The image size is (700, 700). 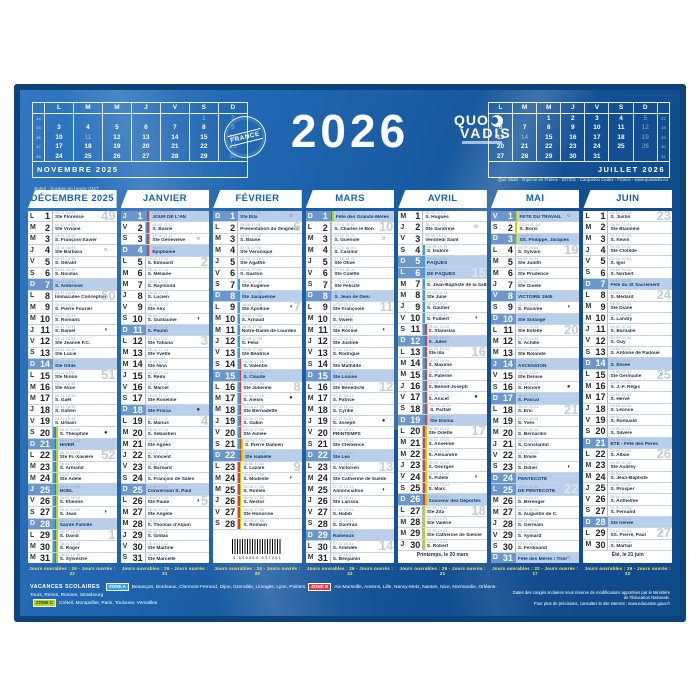 What do you see at coordinates (628, 476) in the screenshot?
I see `day-row: M 24 04:50 20:34 S. Jean-Baptiste` at bounding box center [628, 476].